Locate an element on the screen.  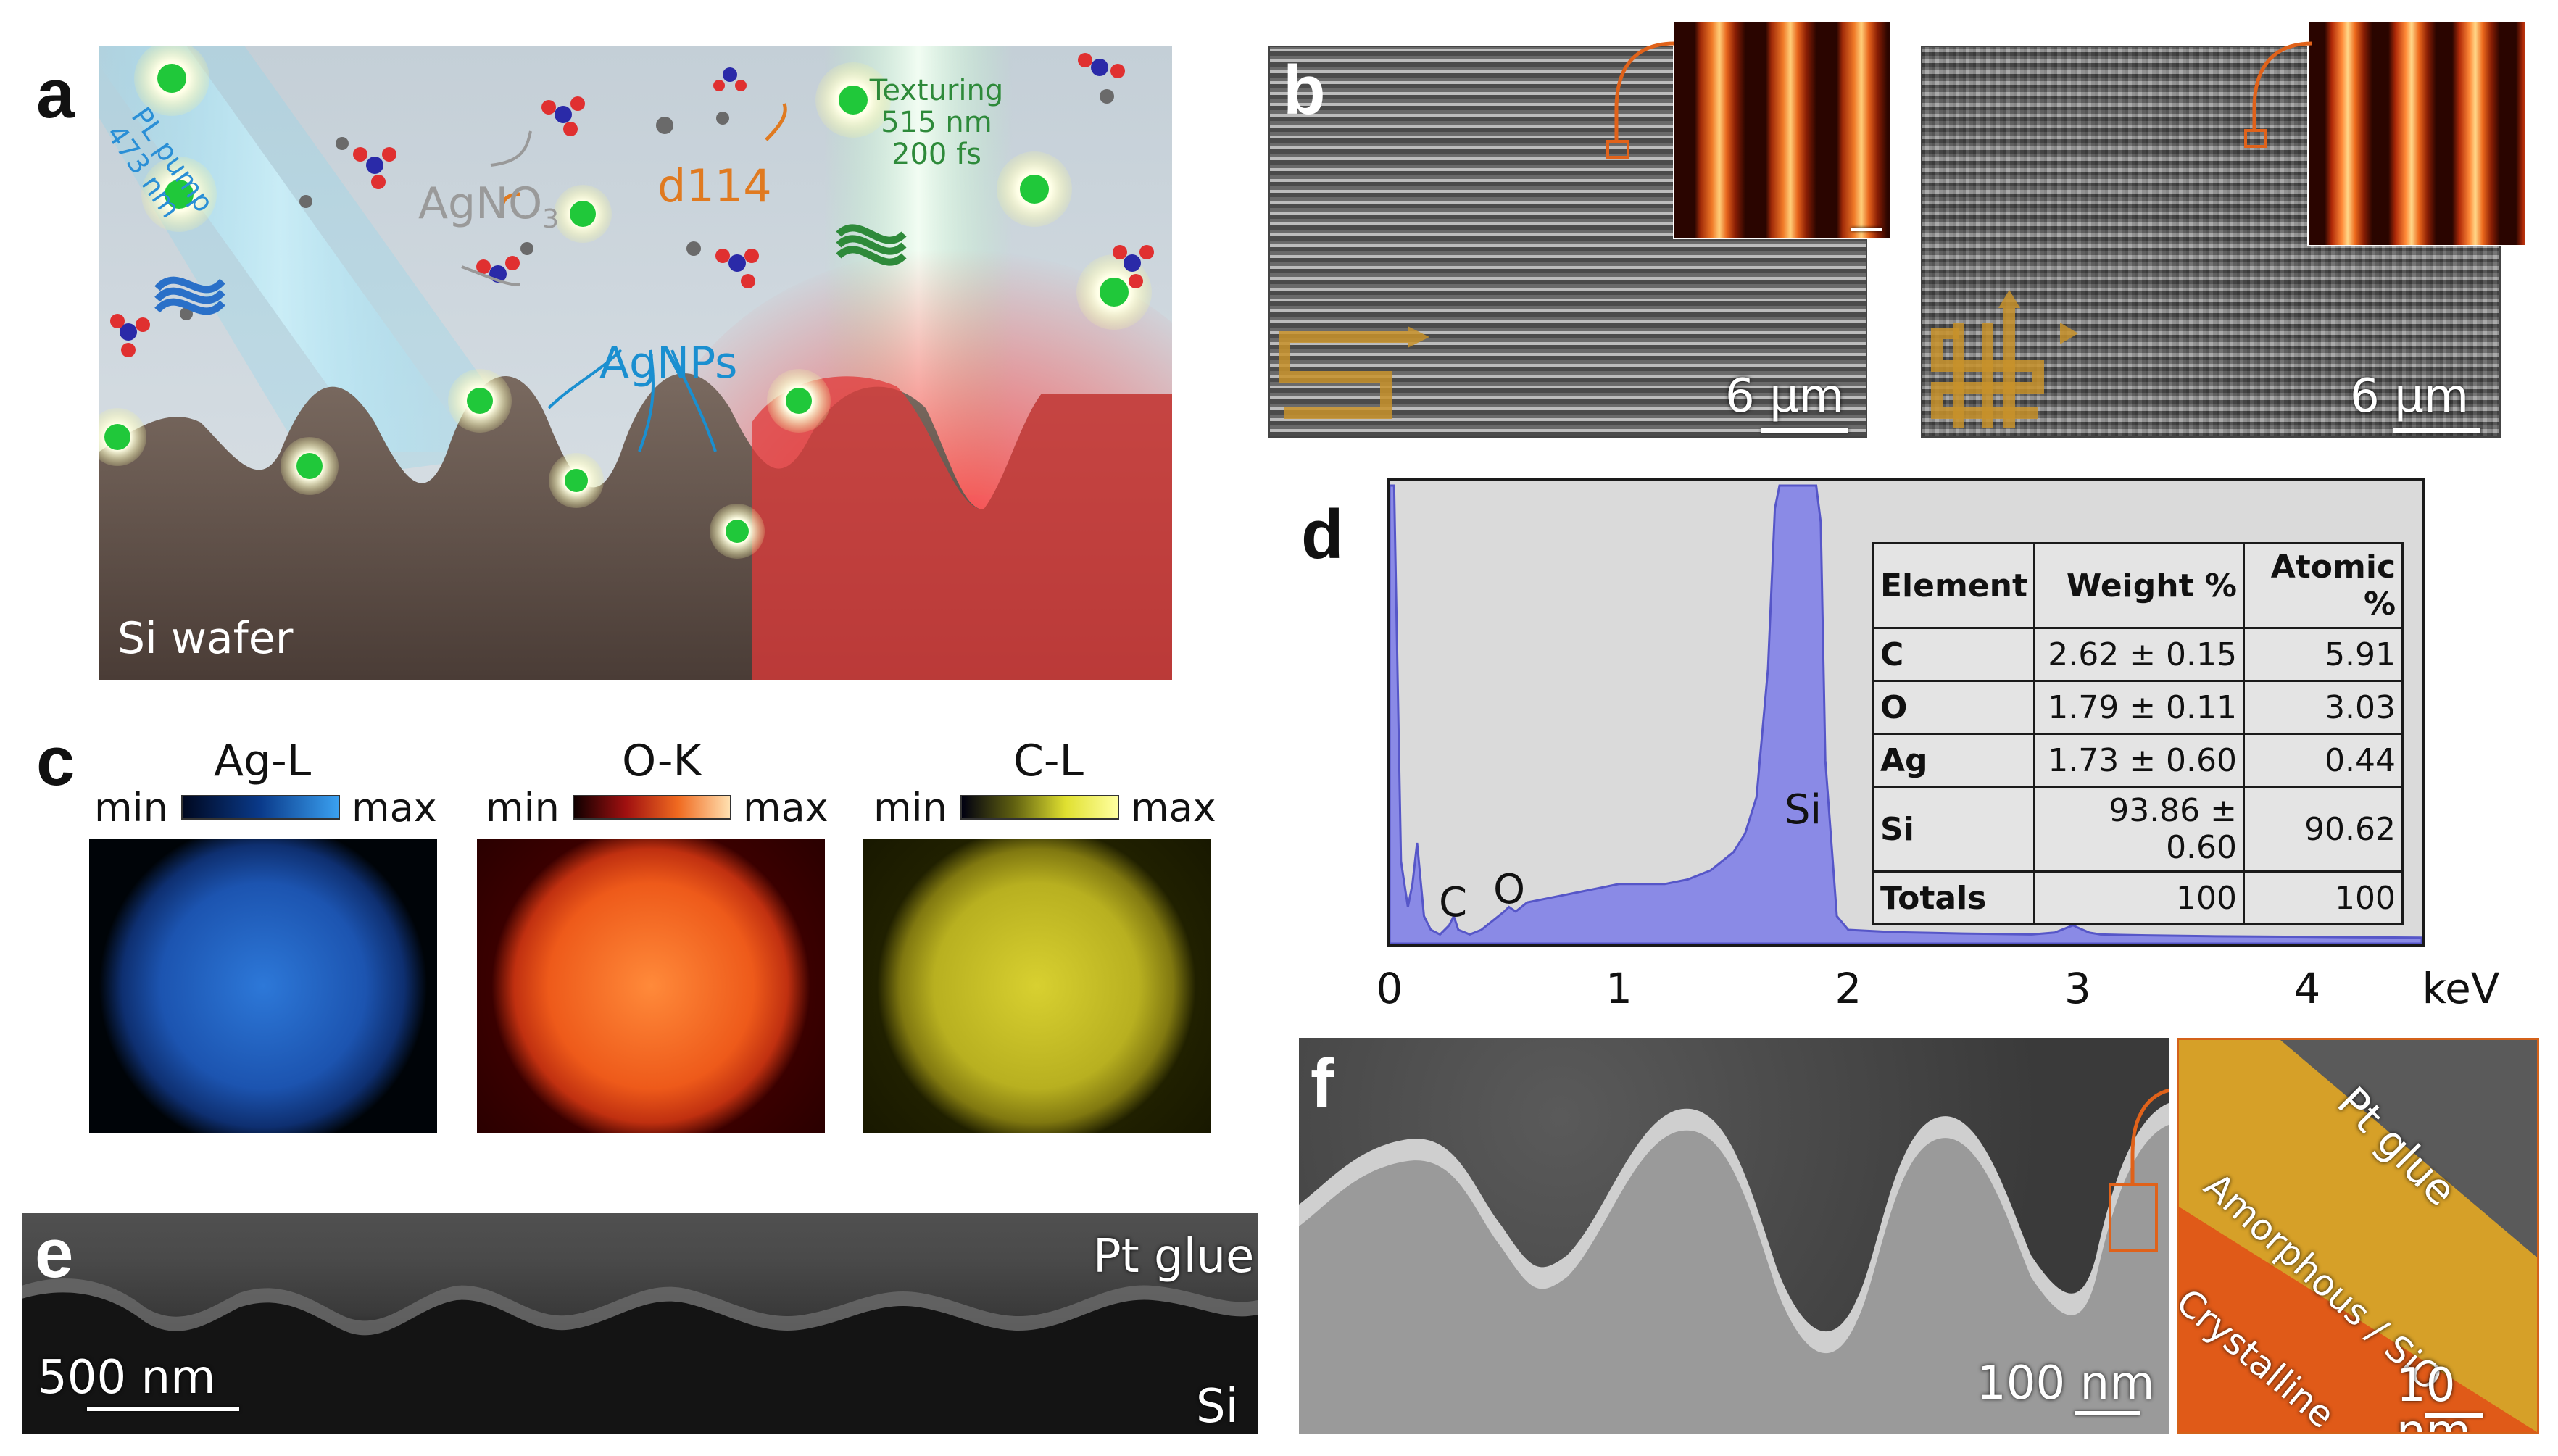
zoom-callout-b-left is located at coordinates (1640, 100).